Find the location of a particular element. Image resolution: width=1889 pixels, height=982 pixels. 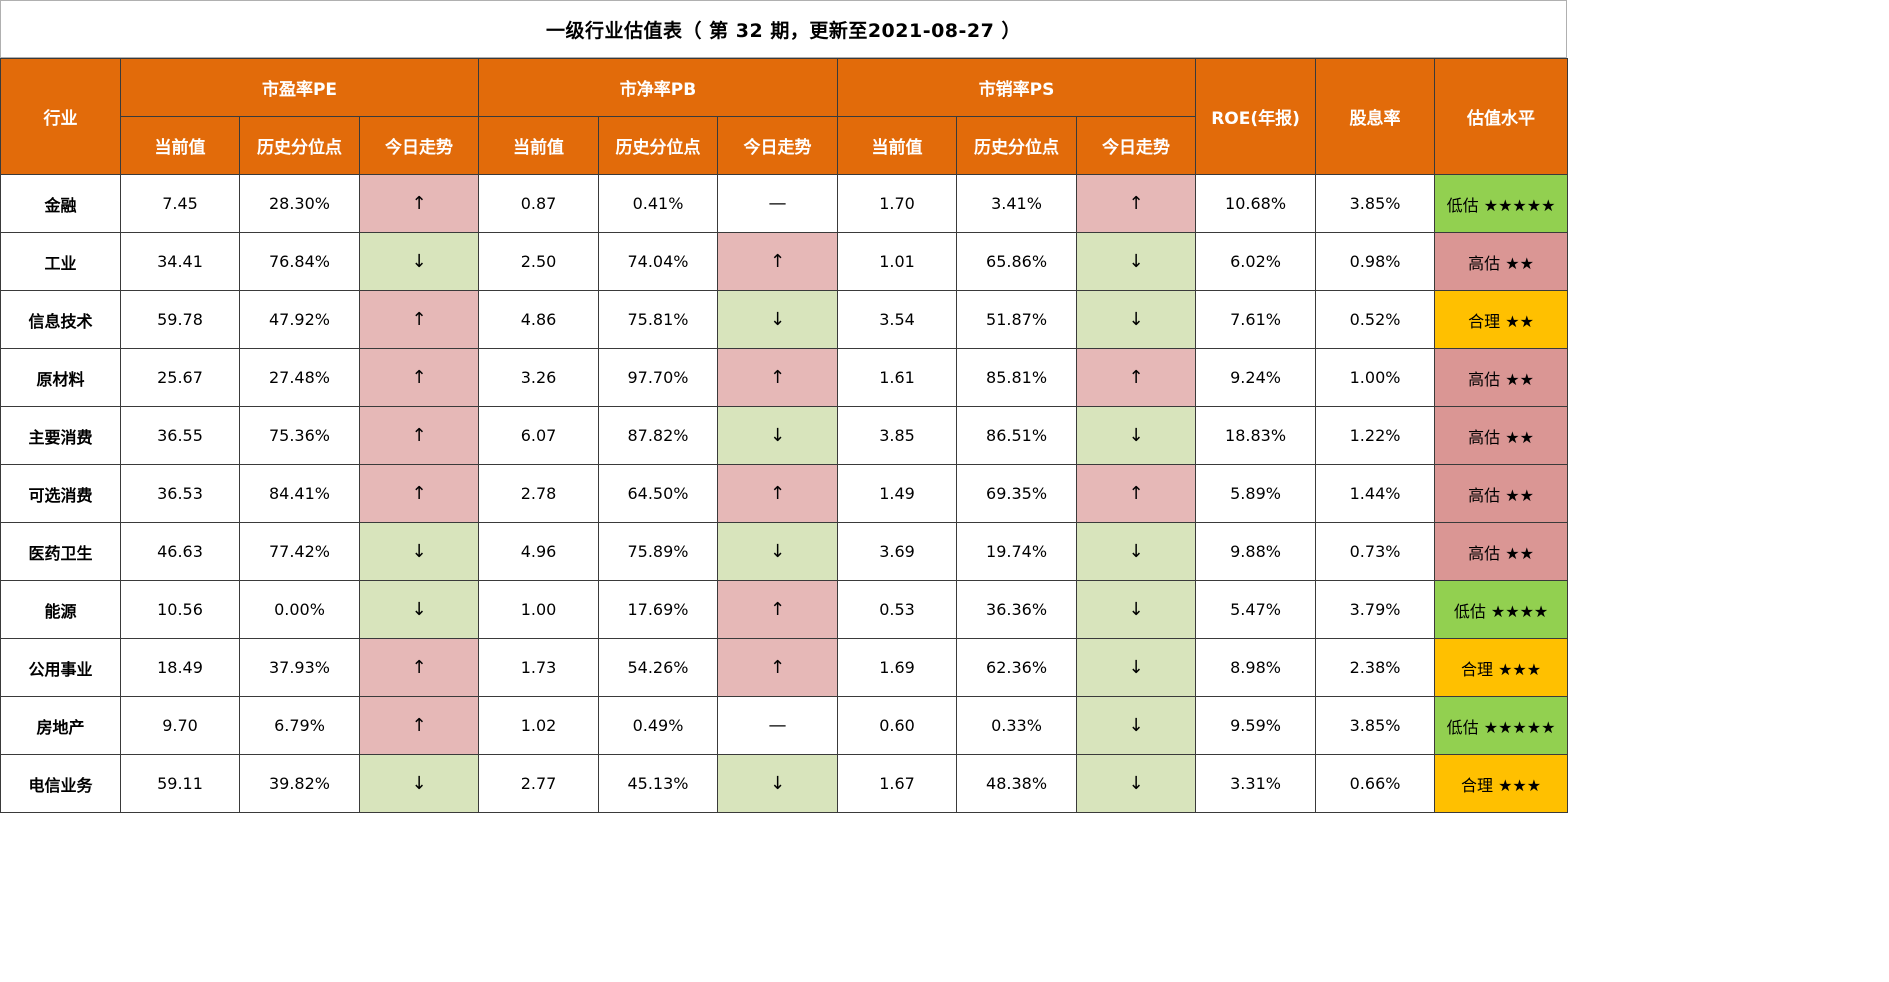

cell-pb-percentile: 87.82% is located at coordinates (658, 435).